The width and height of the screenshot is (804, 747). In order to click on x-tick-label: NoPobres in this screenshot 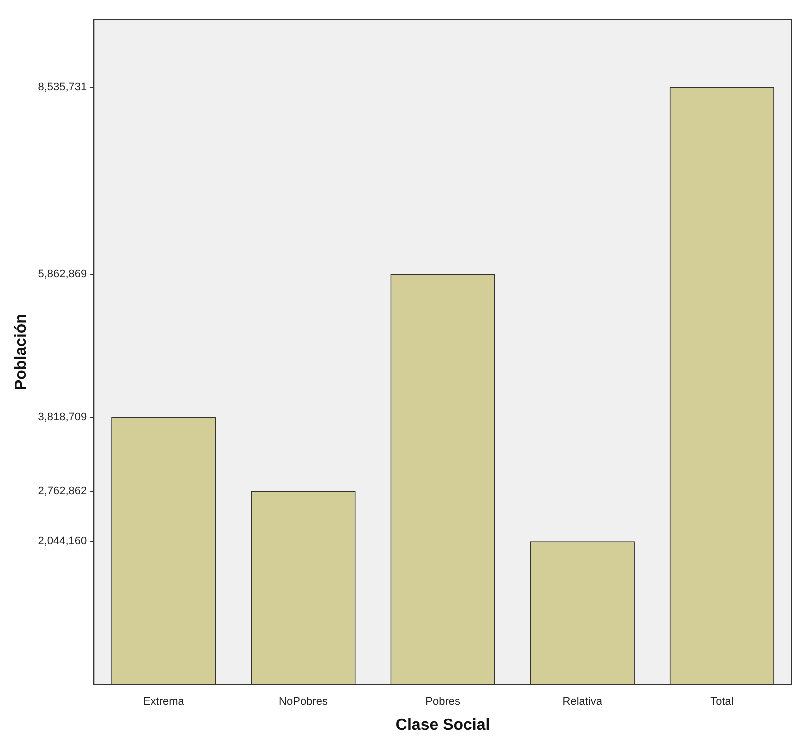, I will do `click(303, 702)`.